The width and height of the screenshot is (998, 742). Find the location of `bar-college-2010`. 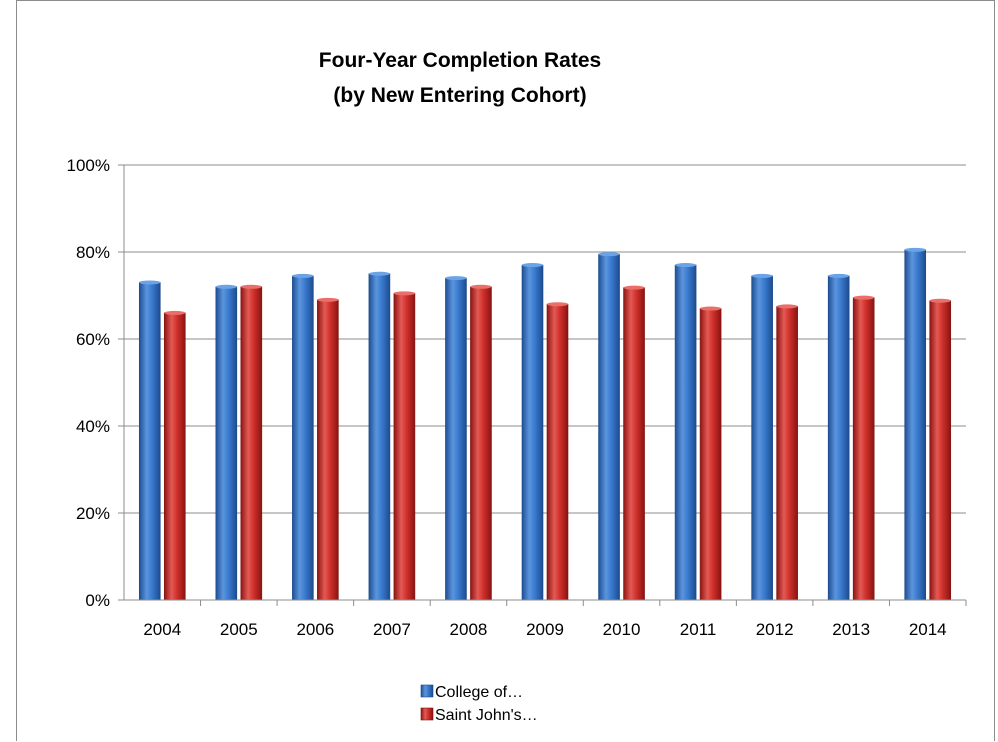

bar-college-2010 is located at coordinates (609, 427).